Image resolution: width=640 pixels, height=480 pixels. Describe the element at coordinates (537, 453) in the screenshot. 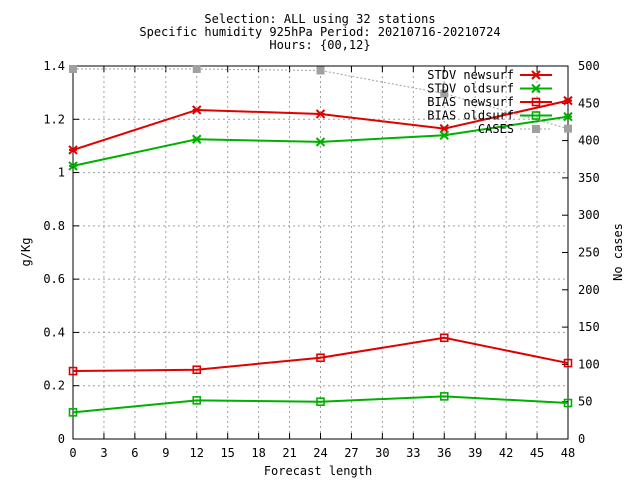

I see `x-tick-label: 45` at that location.